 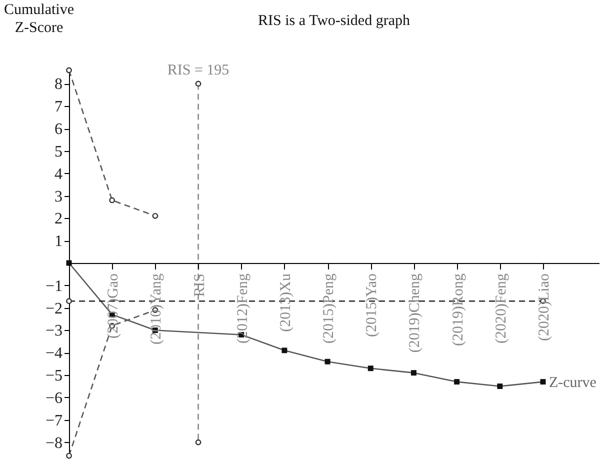 I want to click on y-tick-label: 3, so click(x=58, y=197).